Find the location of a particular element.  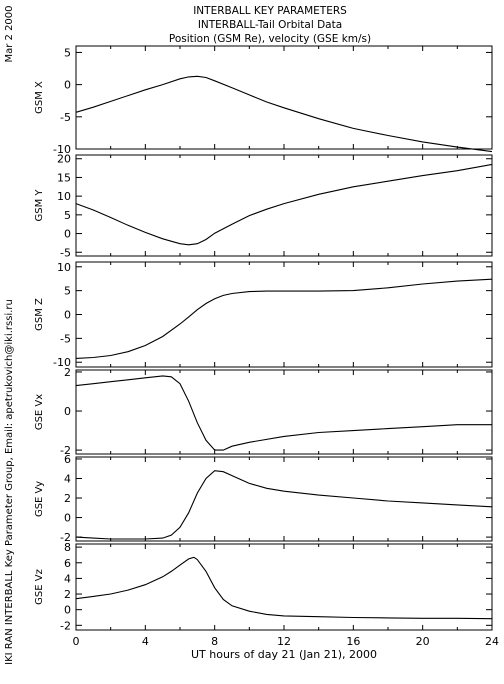

x-tick-label: 24 is located at coordinates (492, 641).